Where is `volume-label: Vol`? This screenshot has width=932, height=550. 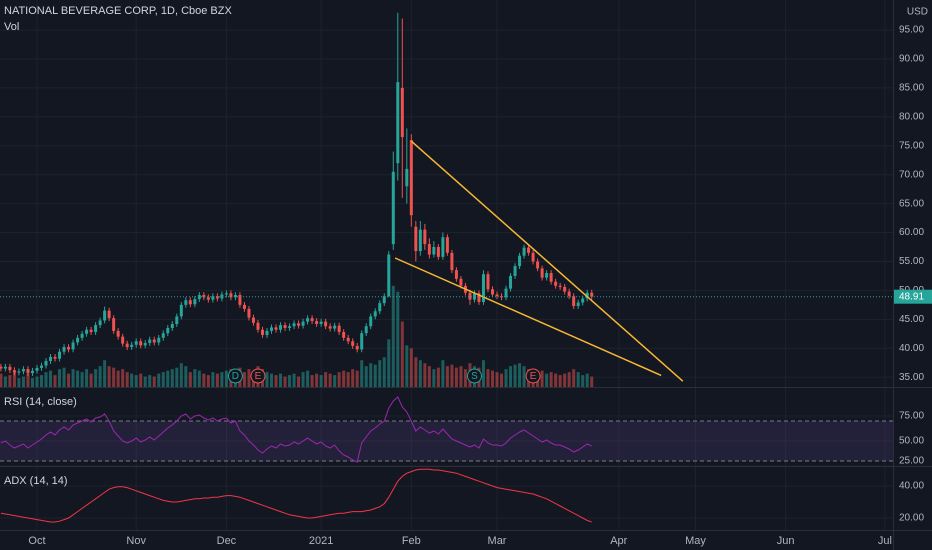
volume-label: Vol is located at coordinates (11, 27).